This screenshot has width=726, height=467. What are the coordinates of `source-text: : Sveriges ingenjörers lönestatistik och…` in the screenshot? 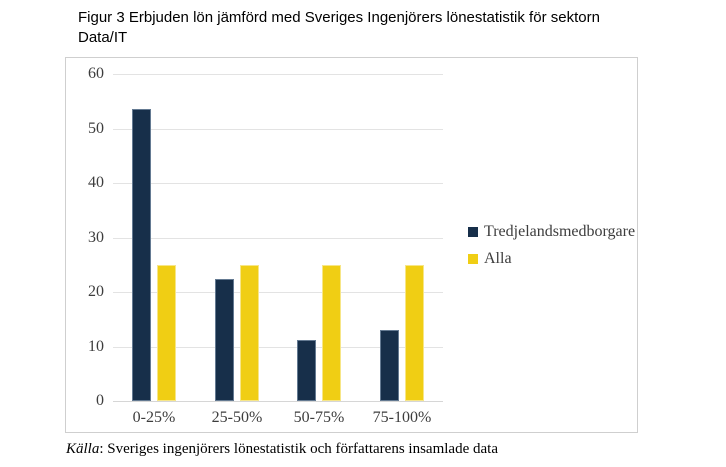 It's located at (298, 449).